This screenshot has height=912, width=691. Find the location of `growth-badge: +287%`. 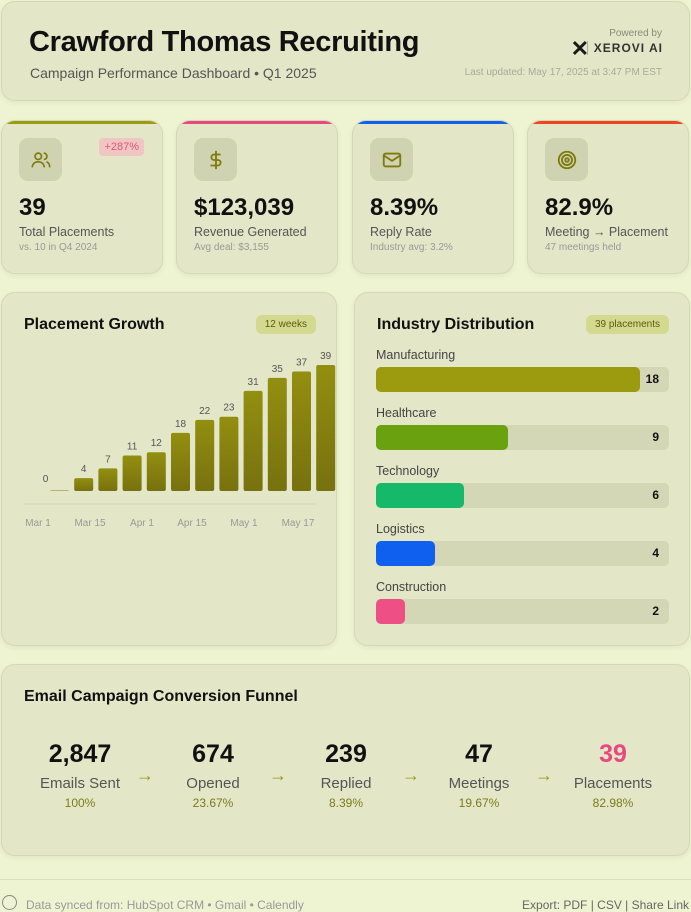

growth-badge: +287% is located at coordinates (121, 147).